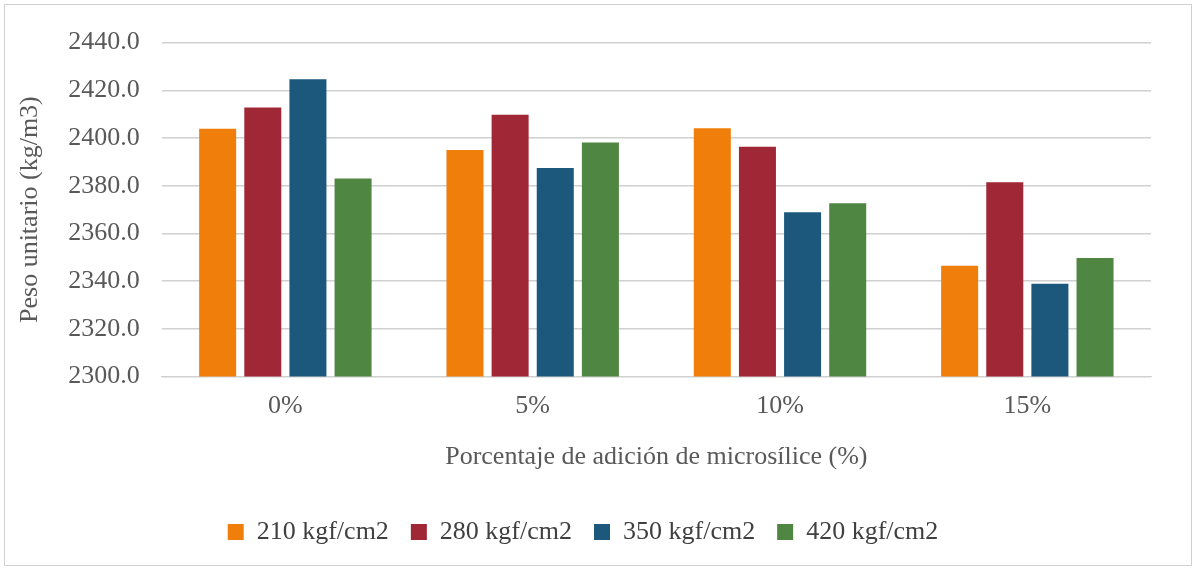  What do you see at coordinates (689, 530) in the screenshot?
I see `legend-label: 350 kgf/cm2` at bounding box center [689, 530].